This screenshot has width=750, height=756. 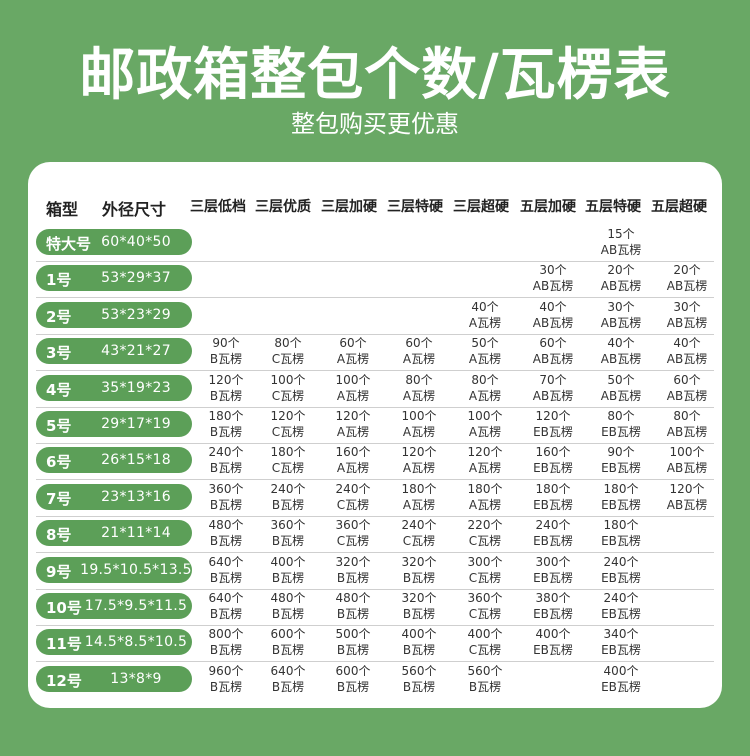 I want to click on quantity-cell: 60个 A瓦楞, so click(x=353, y=351).